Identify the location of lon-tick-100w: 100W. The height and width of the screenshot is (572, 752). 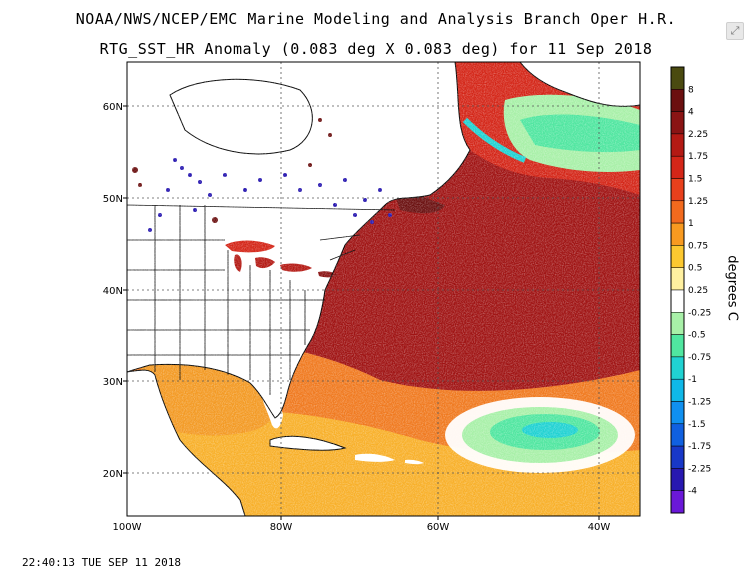
(127, 527).